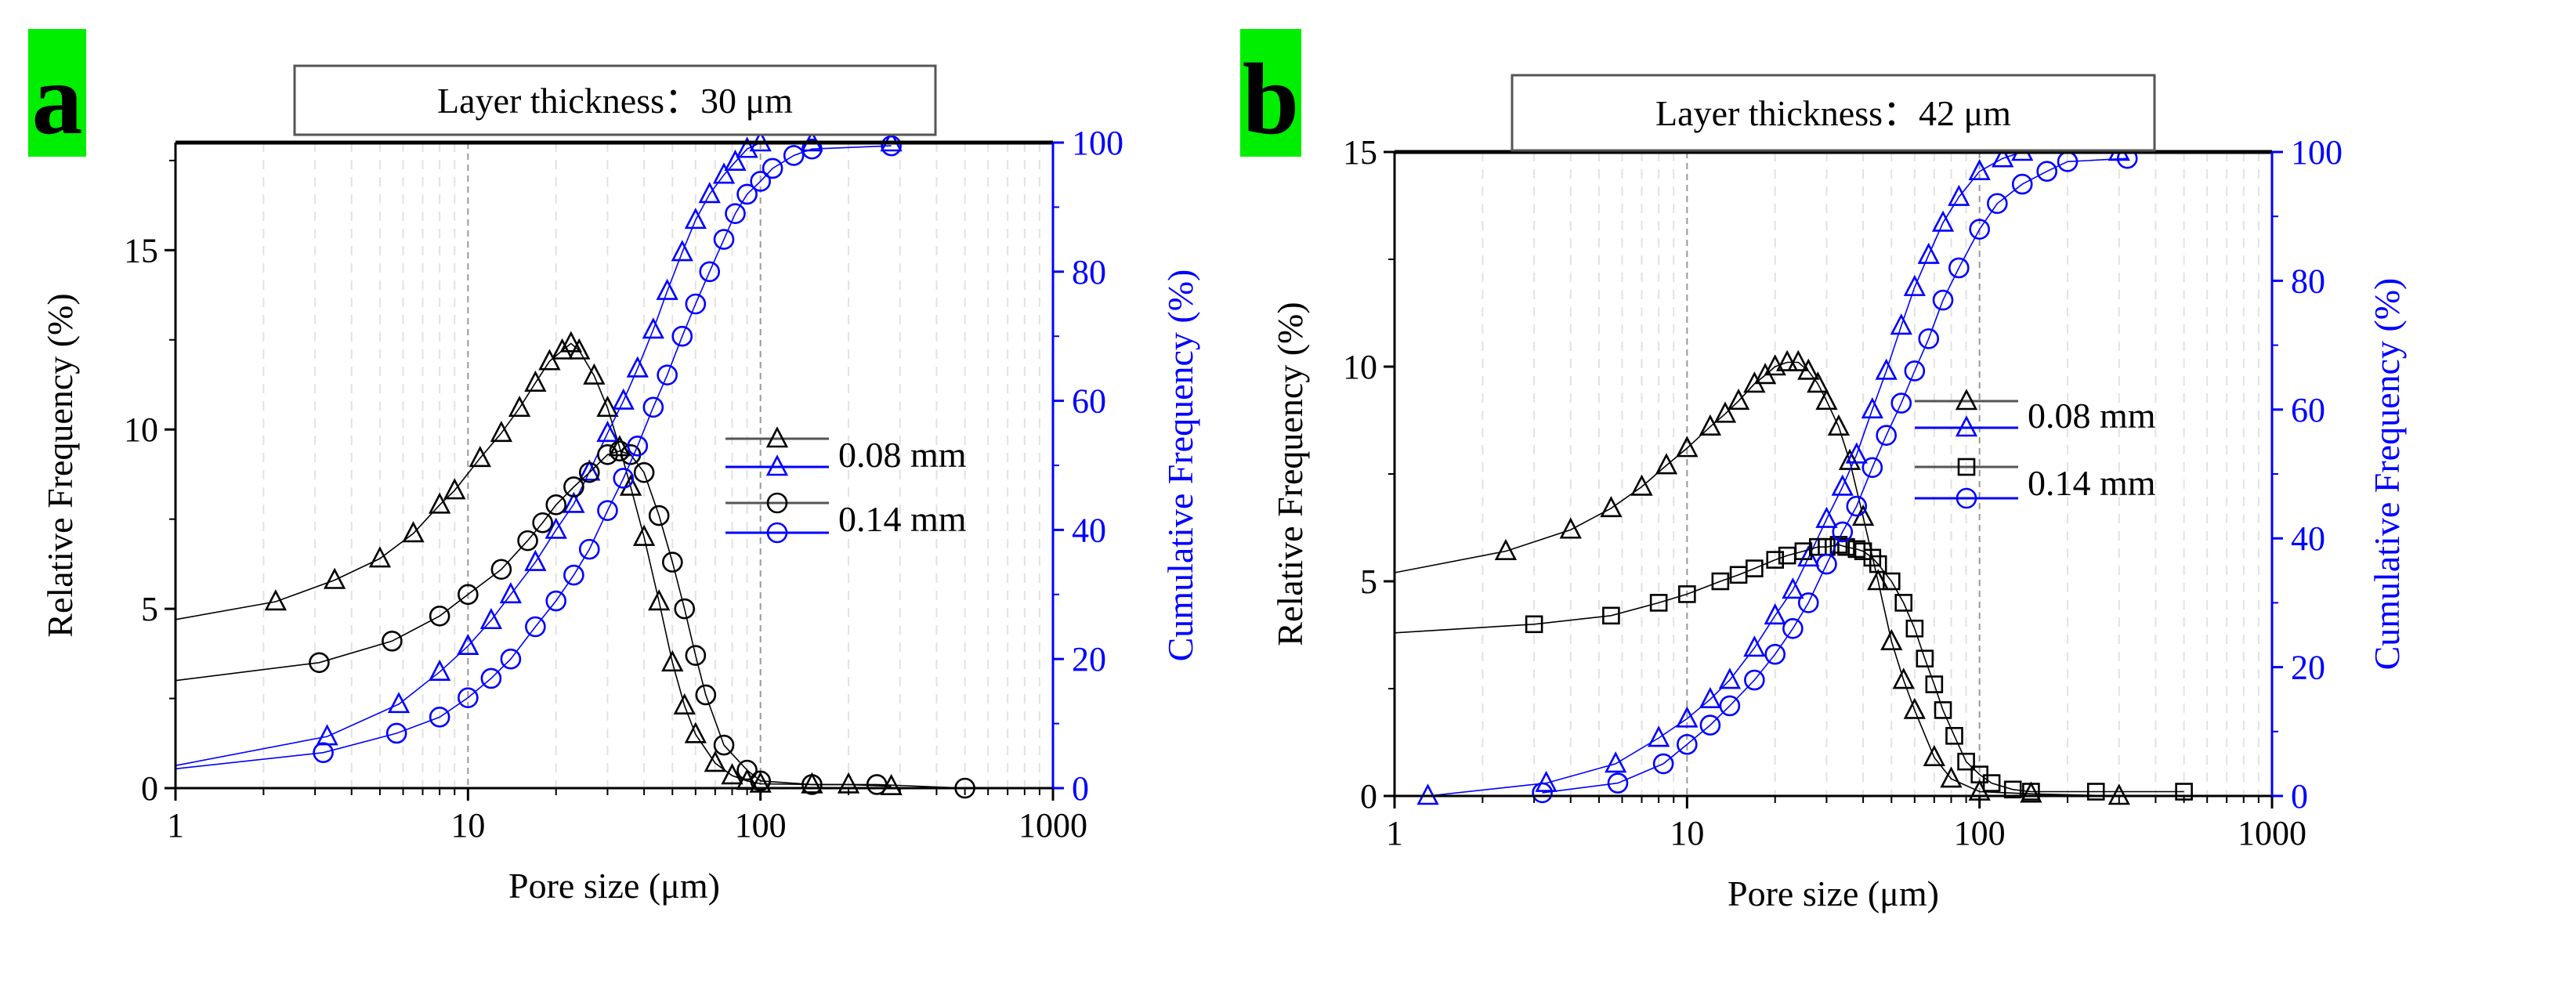  What do you see at coordinates (1097, 143) in the screenshot?
I see `y-right-tick-label: 100` at bounding box center [1097, 143].